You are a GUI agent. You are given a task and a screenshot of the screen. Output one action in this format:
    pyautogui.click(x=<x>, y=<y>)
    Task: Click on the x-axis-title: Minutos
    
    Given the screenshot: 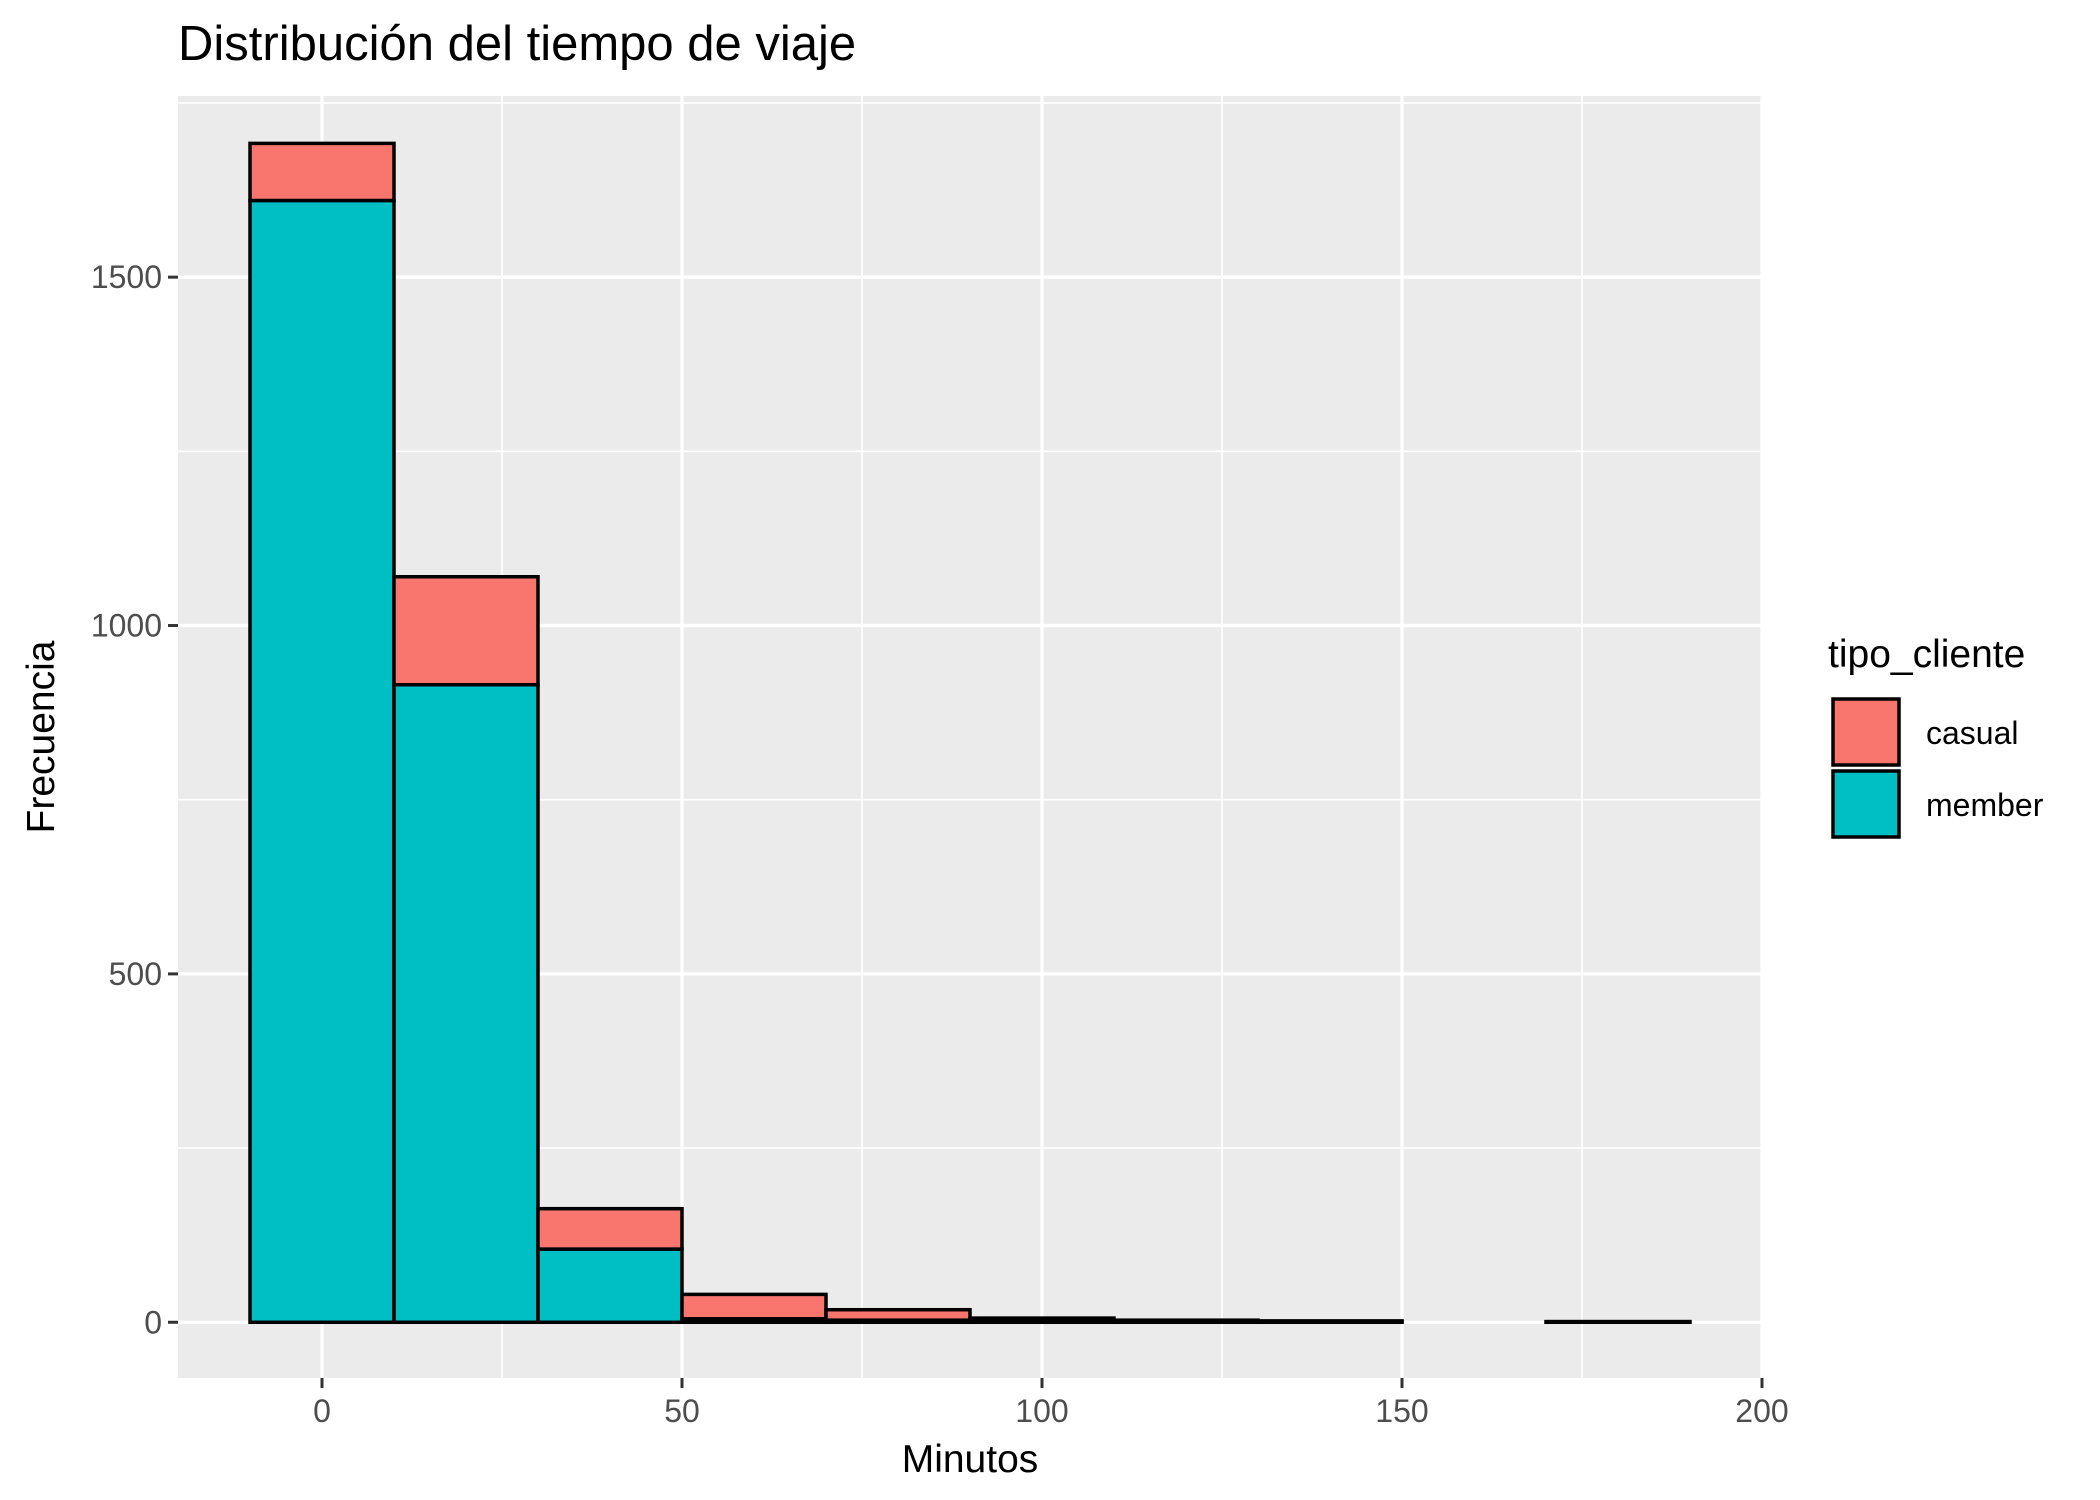 What is the action you would take?
    pyautogui.click(x=970, y=1459)
    